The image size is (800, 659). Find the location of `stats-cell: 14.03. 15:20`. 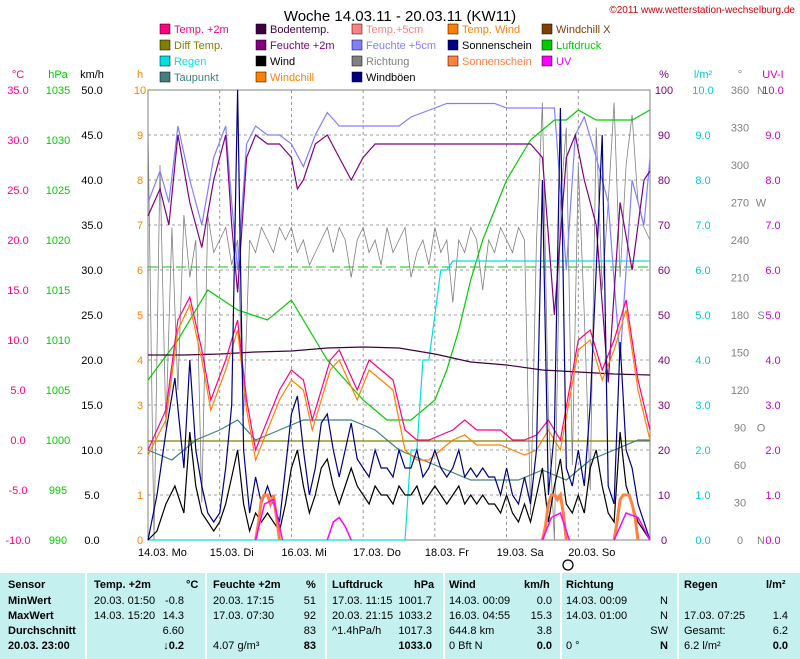

stats-cell: 14.03. 15:20 is located at coordinates (125, 616).